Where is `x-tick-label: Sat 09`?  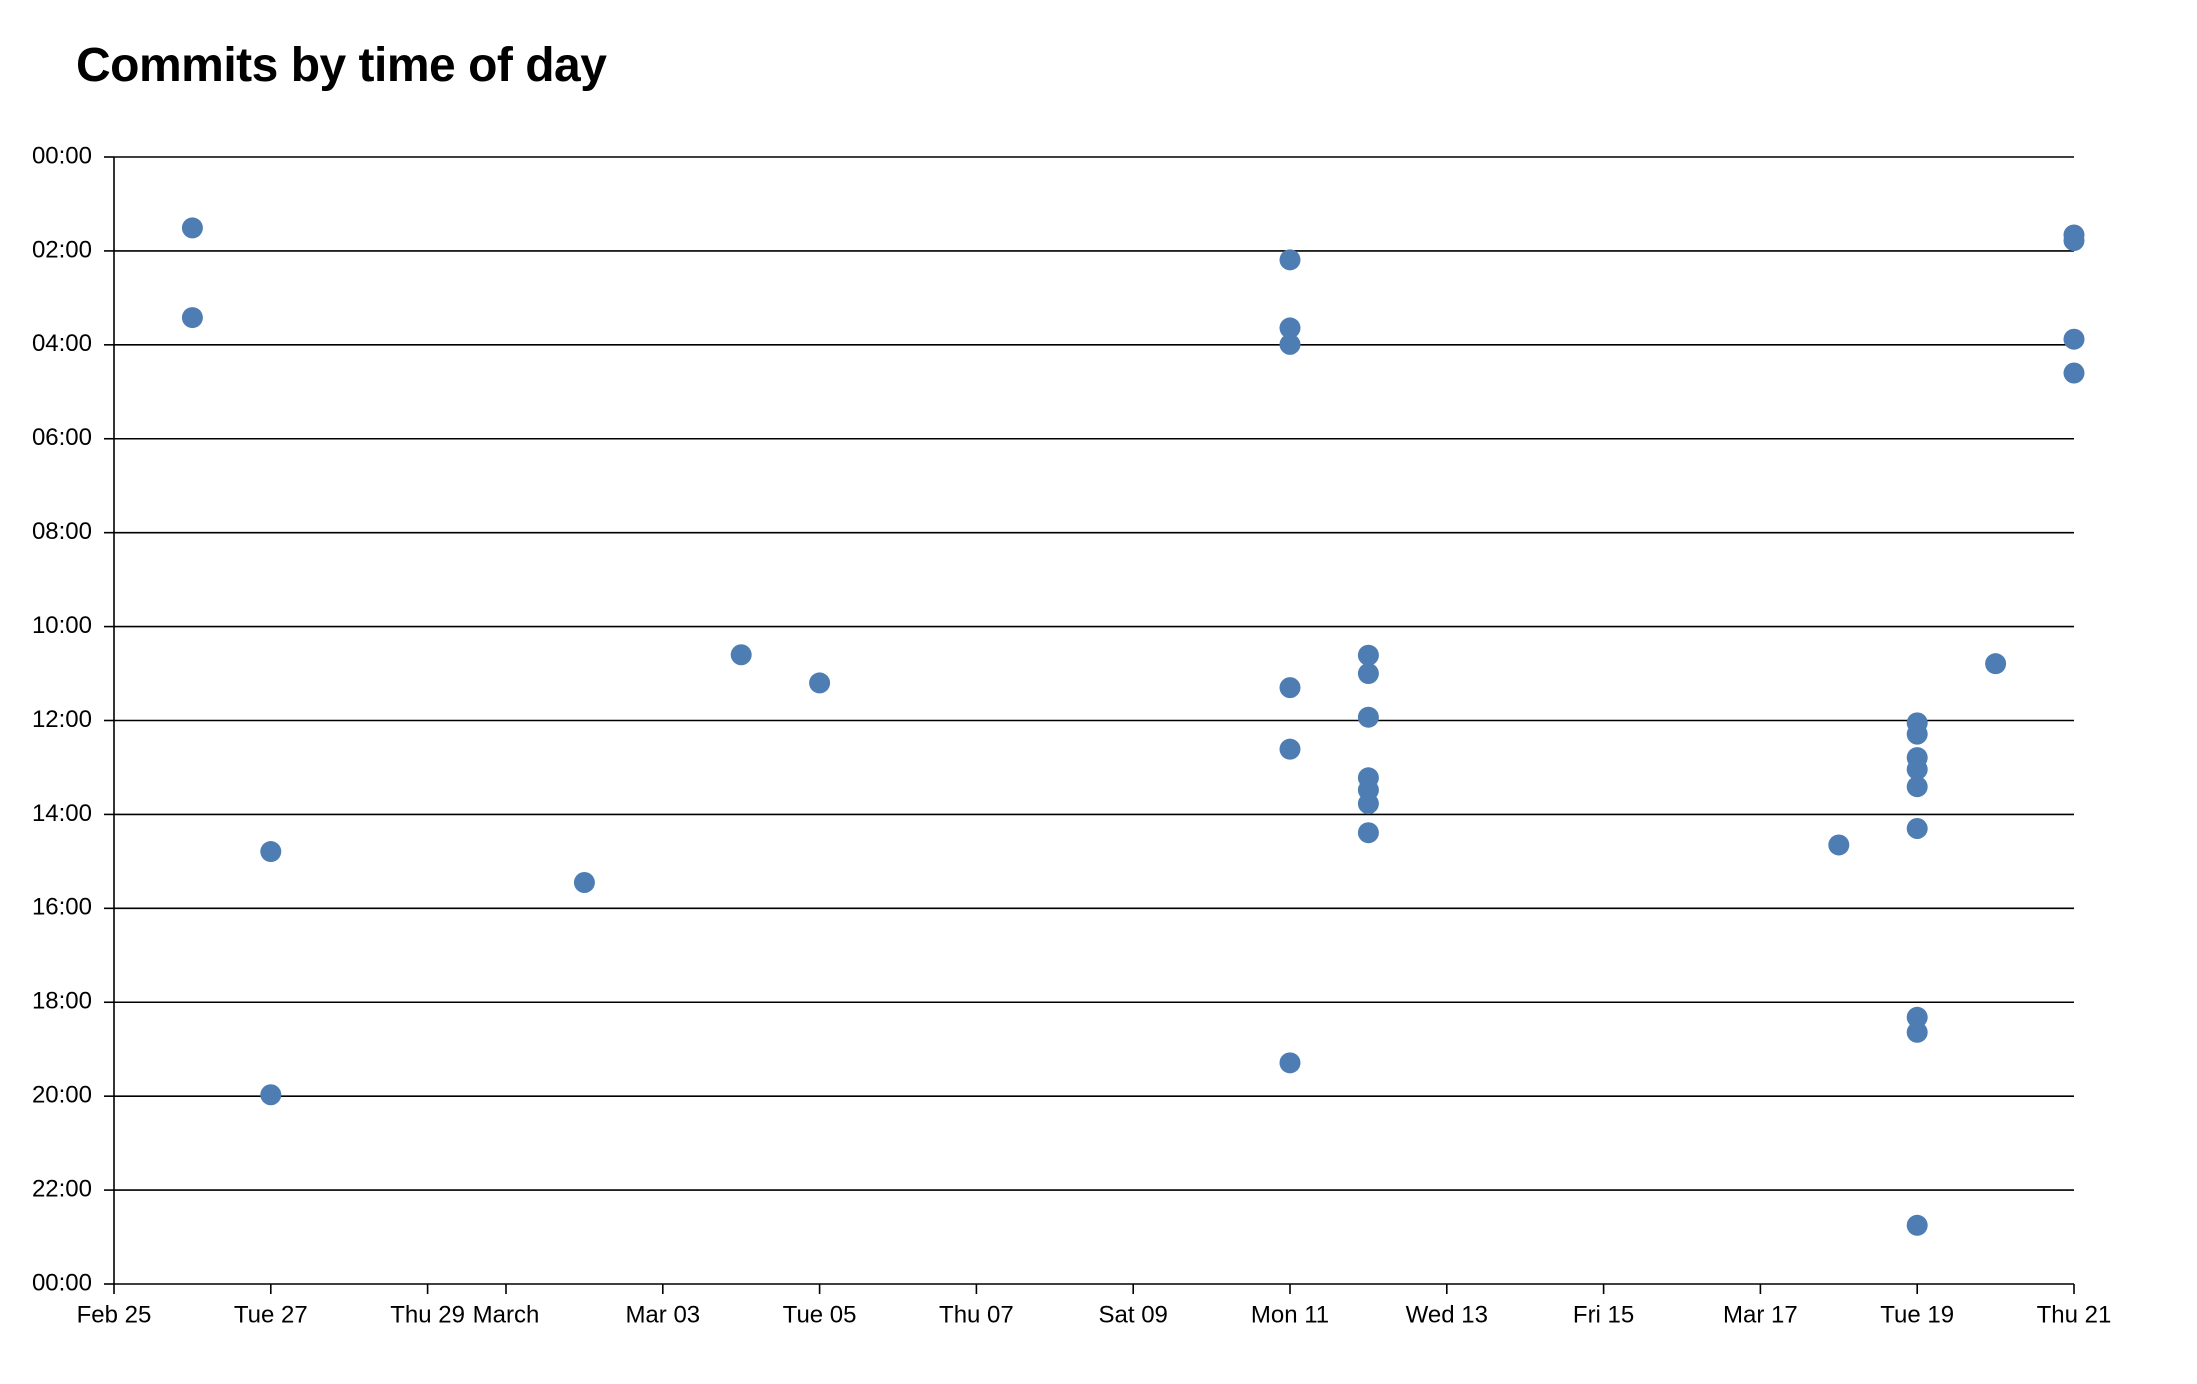
x-tick-label: Sat 09 is located at coordinates (1133, 1314).